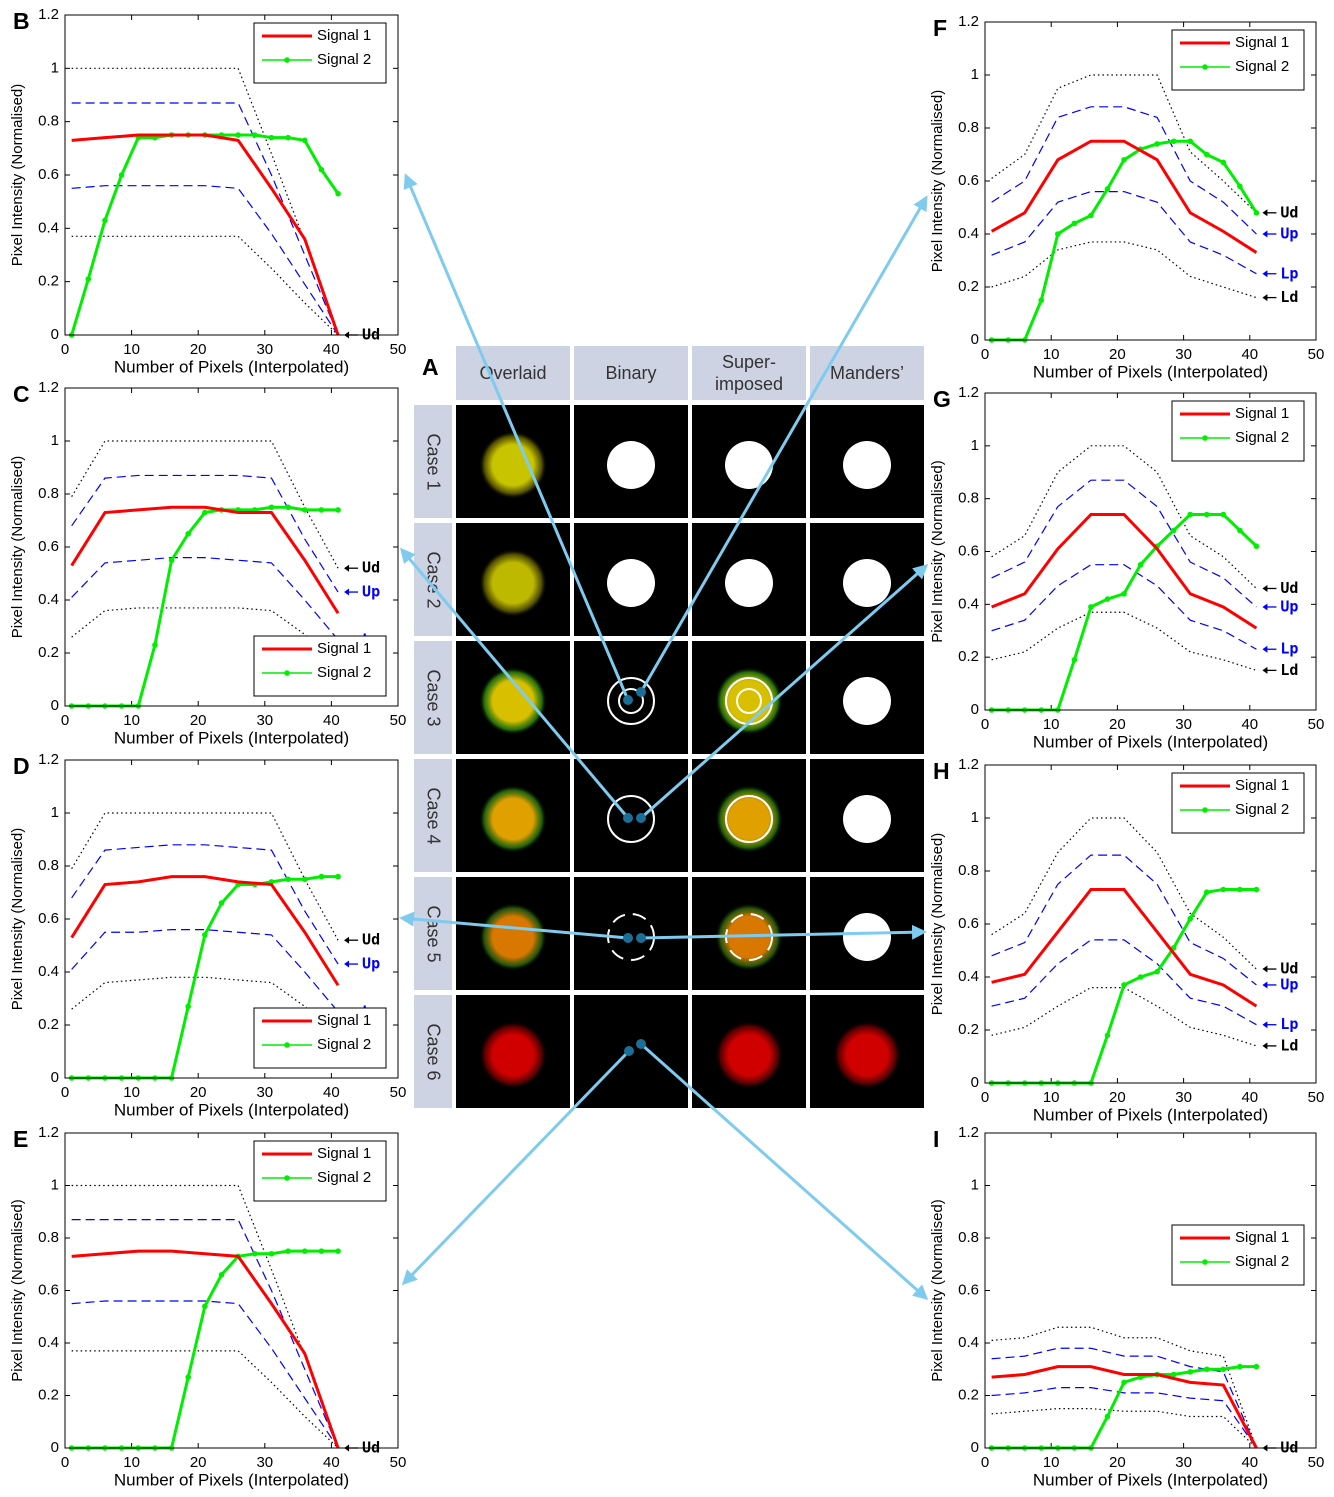 The image size is (1334, 1497). Describe the element at coordinates (1150, 1290) in the screenshot. I see `plot-area` at that location.